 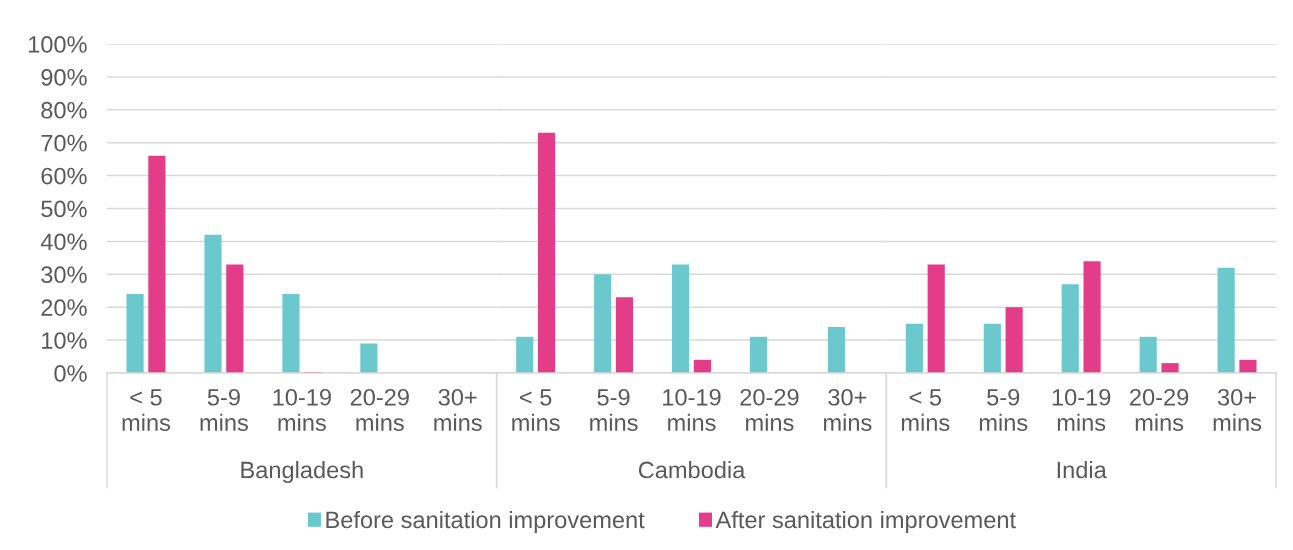 I want to click on x-axis-title: India, so click(x=1082, y=470).